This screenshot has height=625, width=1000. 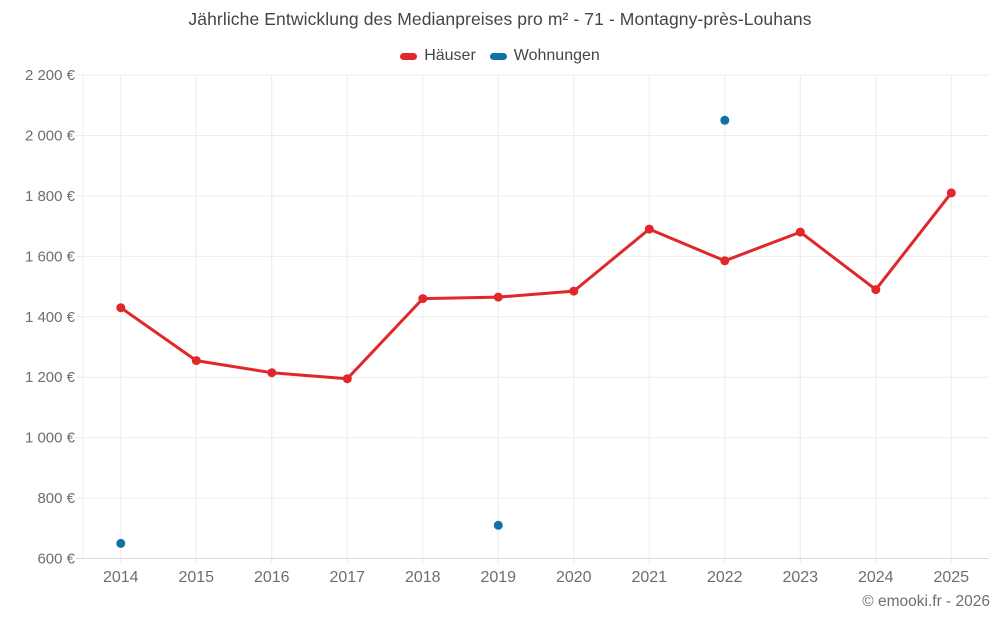 I want to click on wohnungen-swatch-icon, so click(x=498, y=56).